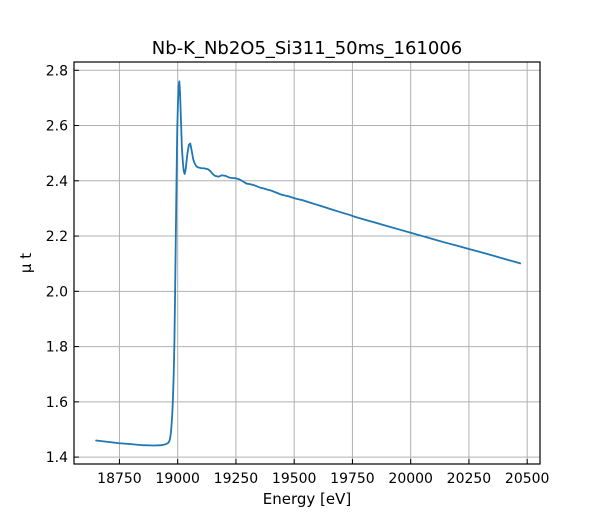 This screenshot has width=600, height=520. What do you see at coordinates (57, 71) in the screenshot?
I see `y-tick-label: 2.8` at bounding box center [57, 71].